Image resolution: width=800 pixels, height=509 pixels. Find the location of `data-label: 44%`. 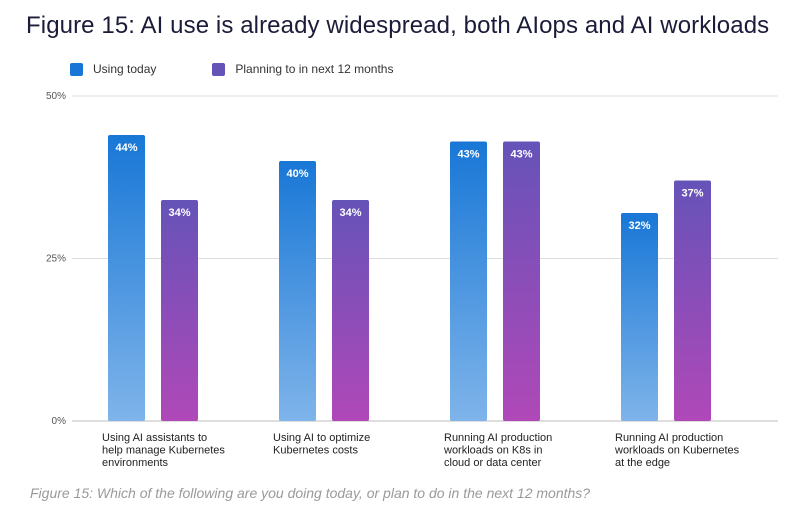

data-label: 44% is located at coordinates (126, 148).